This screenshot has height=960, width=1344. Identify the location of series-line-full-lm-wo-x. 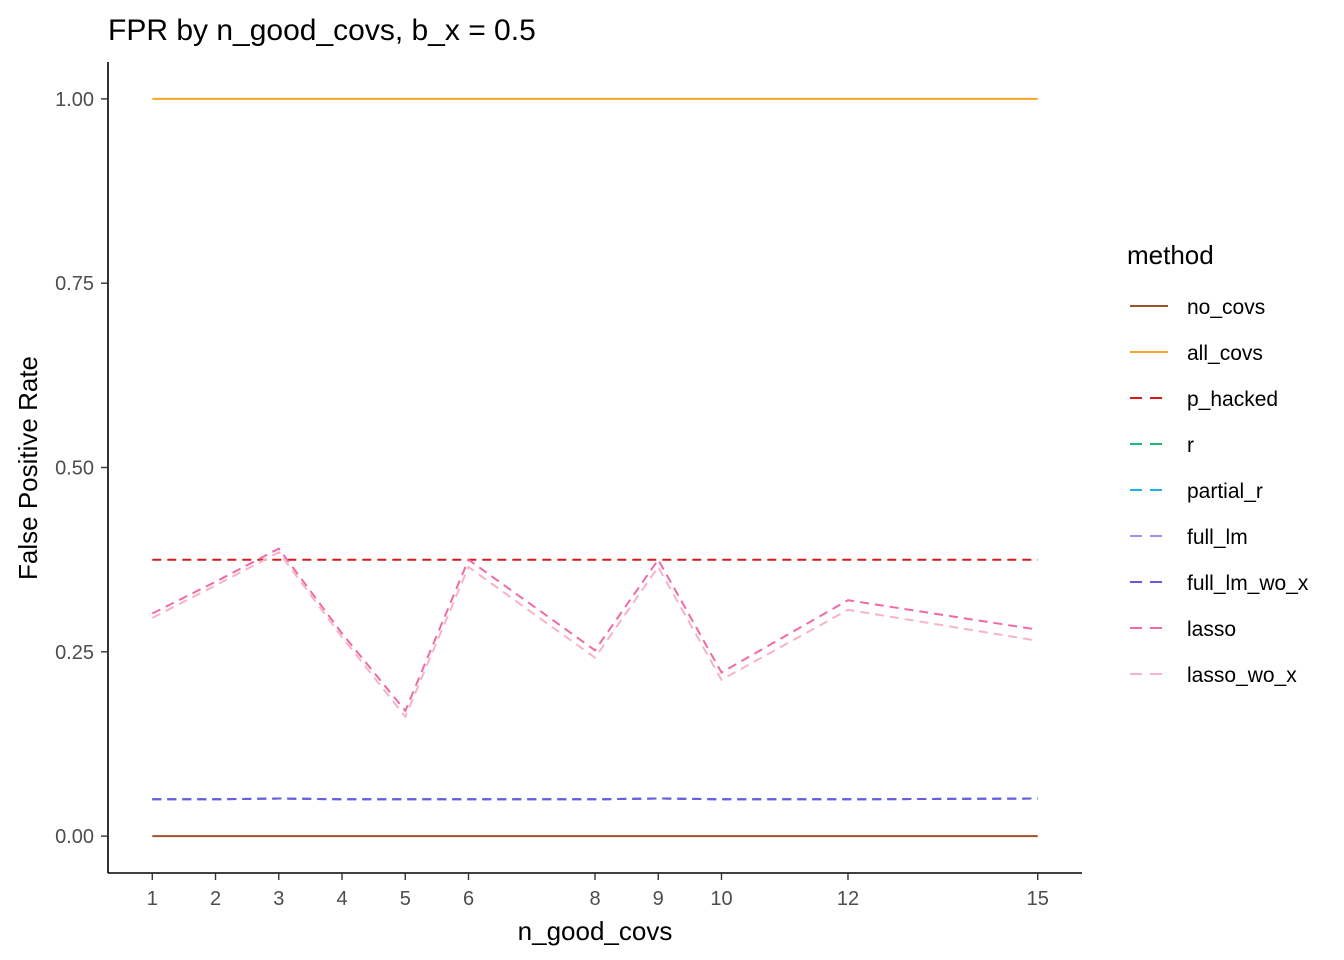
(595, 799).